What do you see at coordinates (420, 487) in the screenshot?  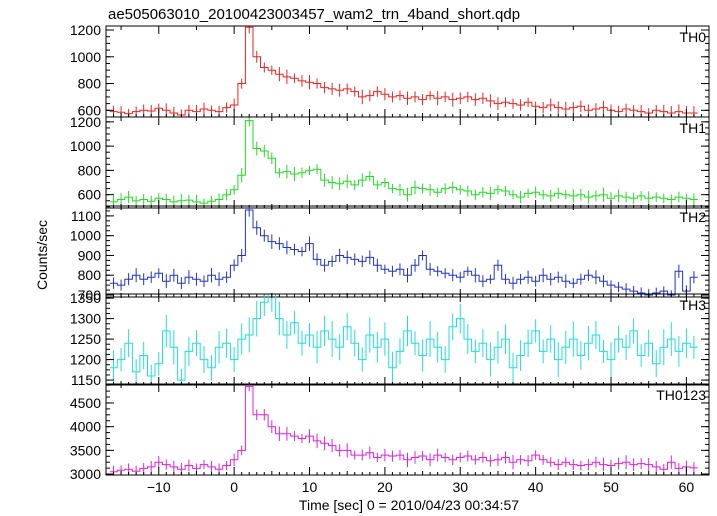 I see `x-axis: −10 0 10 20 30 40 50 60` at bounding box center [420, 487].